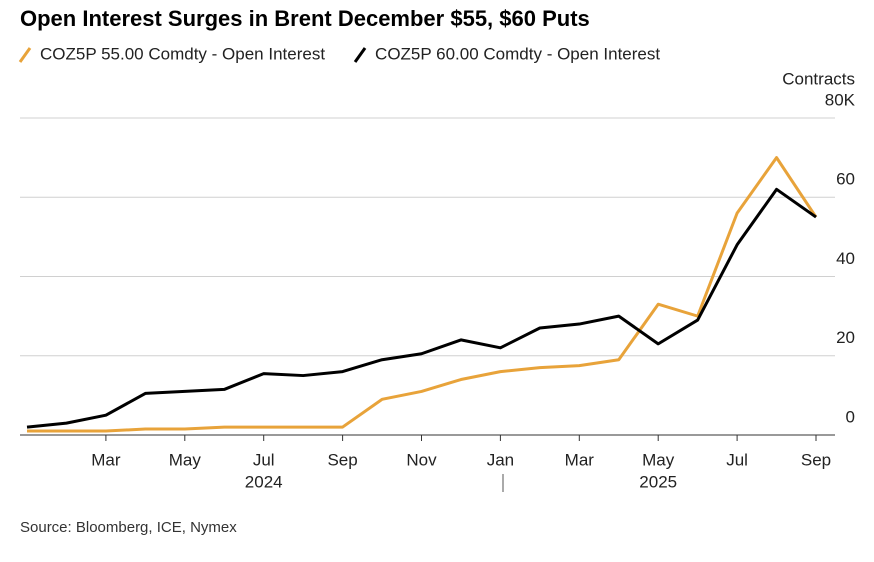 This screenshot has width=874, height=562. What do you see at coordinates (818, 78) in the screenshot?
I see `y-axis-label: Contracts` at bounding box center [818, 78].